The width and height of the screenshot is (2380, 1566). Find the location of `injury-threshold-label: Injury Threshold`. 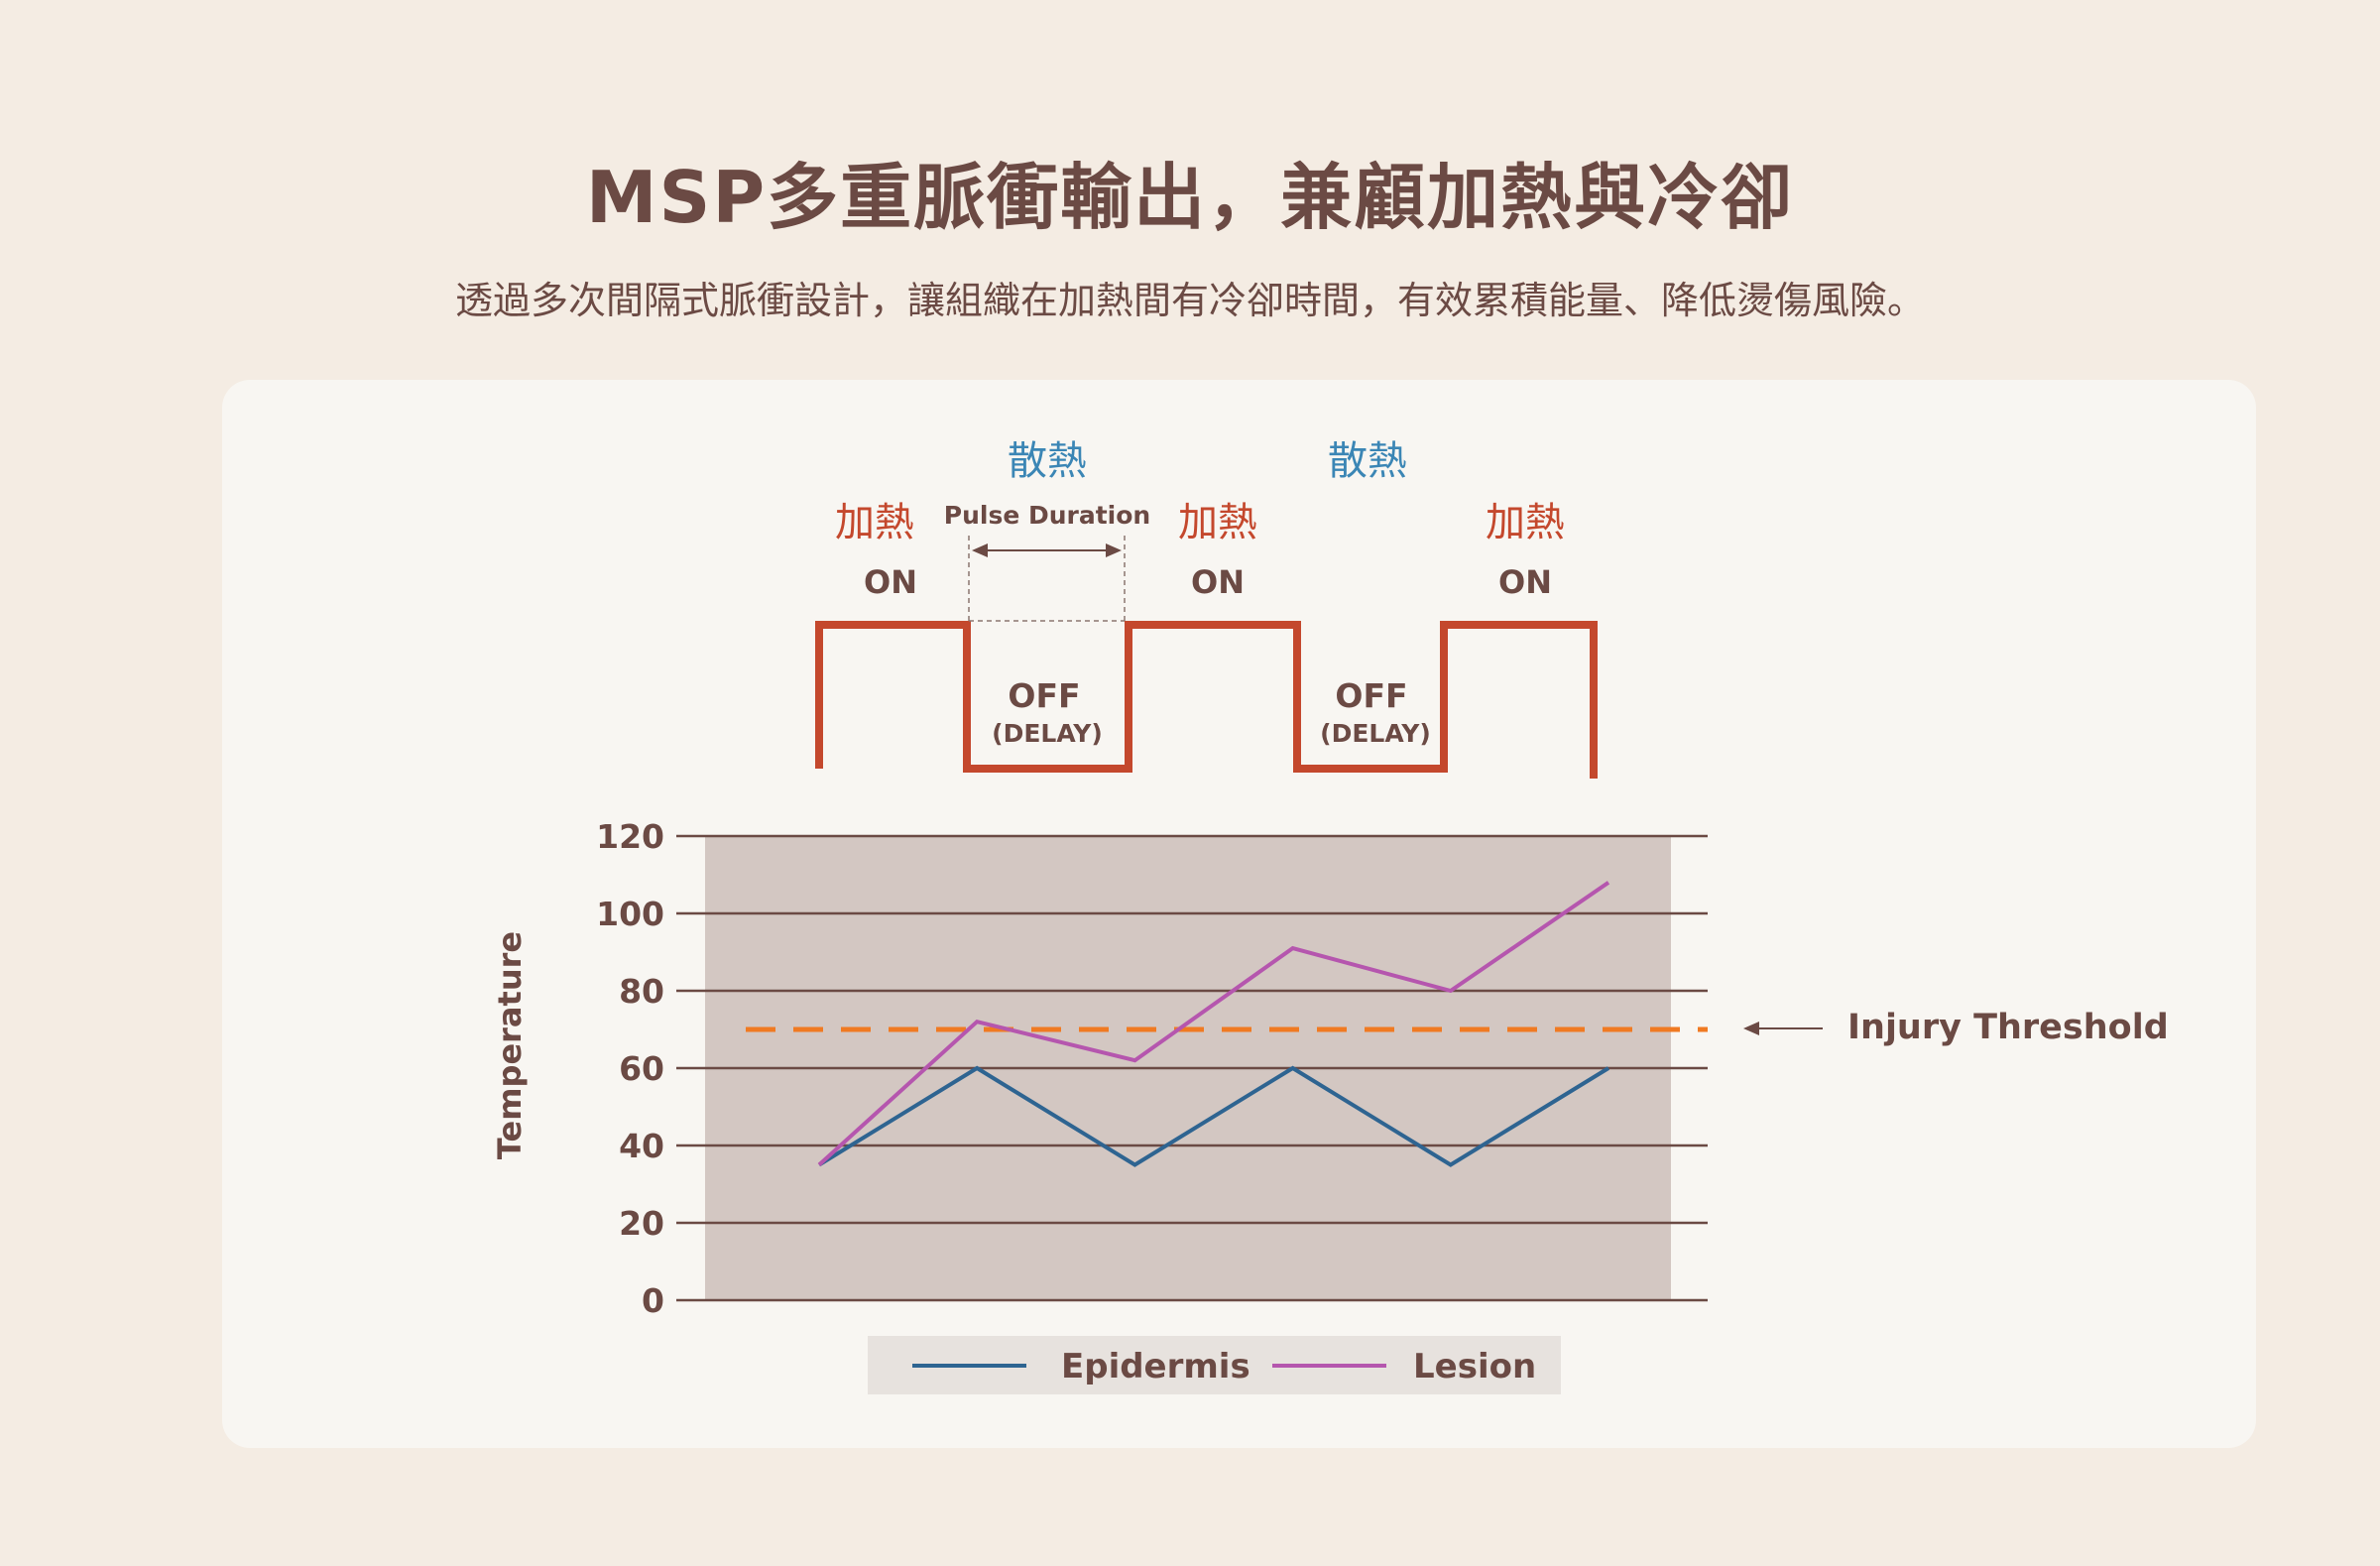

injury-threshold-label: Injury Threshold is located at coordinates (2008, 1027).